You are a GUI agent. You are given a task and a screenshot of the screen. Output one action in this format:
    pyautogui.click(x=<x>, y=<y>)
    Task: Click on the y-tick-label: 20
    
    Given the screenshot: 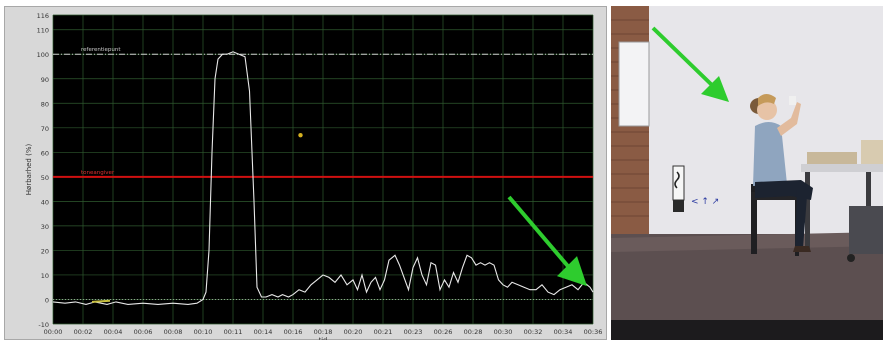 What is the action you would take?
    pyautogui.click(x=45, y=251)
    